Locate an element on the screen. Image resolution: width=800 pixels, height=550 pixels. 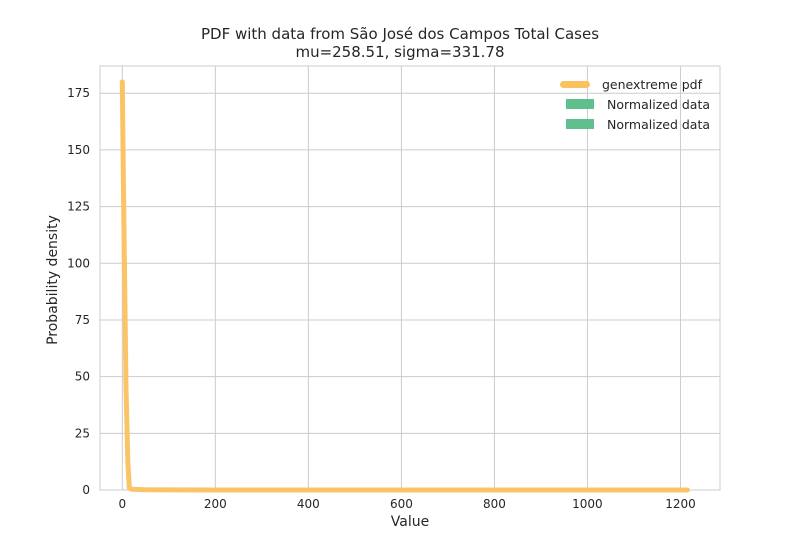
x-tick-label: 800 is located at coordinates (494, 504).